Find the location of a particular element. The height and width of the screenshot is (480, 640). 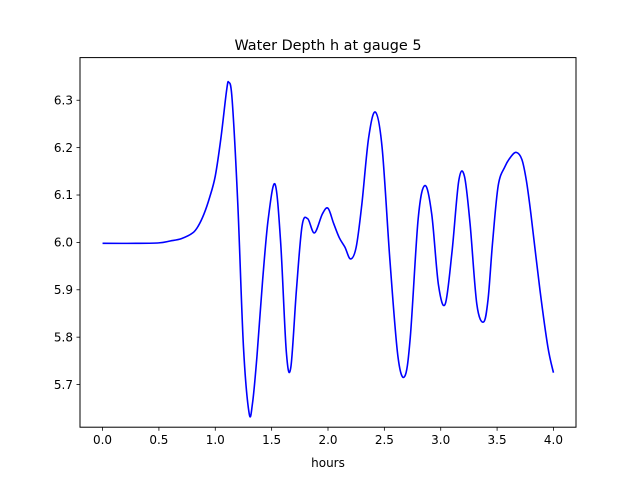

y-axis: 5.7 5.8 5.9 6.0 6.1 6.2 6.3 is located at coordinates (67, 242).